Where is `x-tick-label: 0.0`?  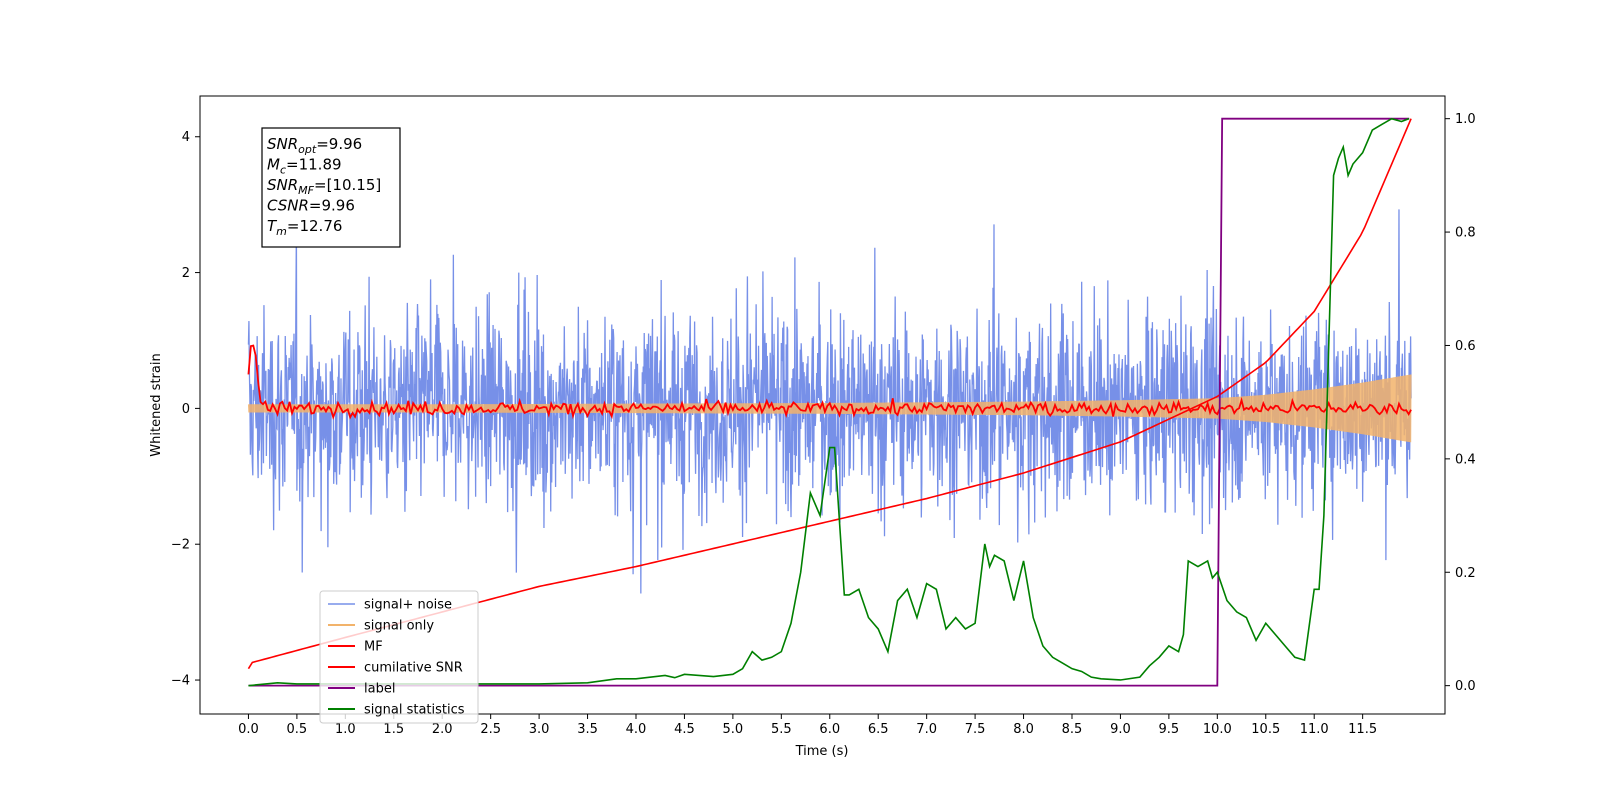 x-tick-label: 0.0 is located at coordinates (248, 729).